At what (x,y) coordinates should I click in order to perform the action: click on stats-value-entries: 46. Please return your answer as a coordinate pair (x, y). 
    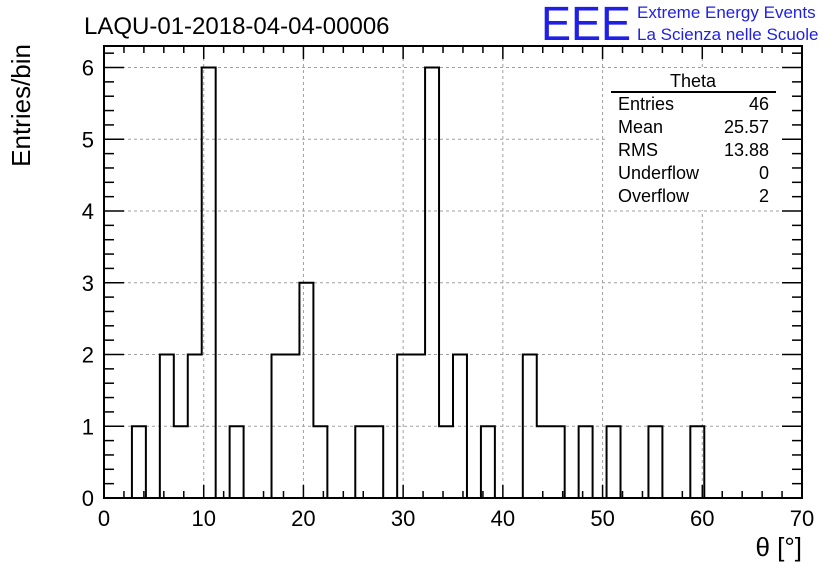
    Looking at the image, I should click on (759, 104).